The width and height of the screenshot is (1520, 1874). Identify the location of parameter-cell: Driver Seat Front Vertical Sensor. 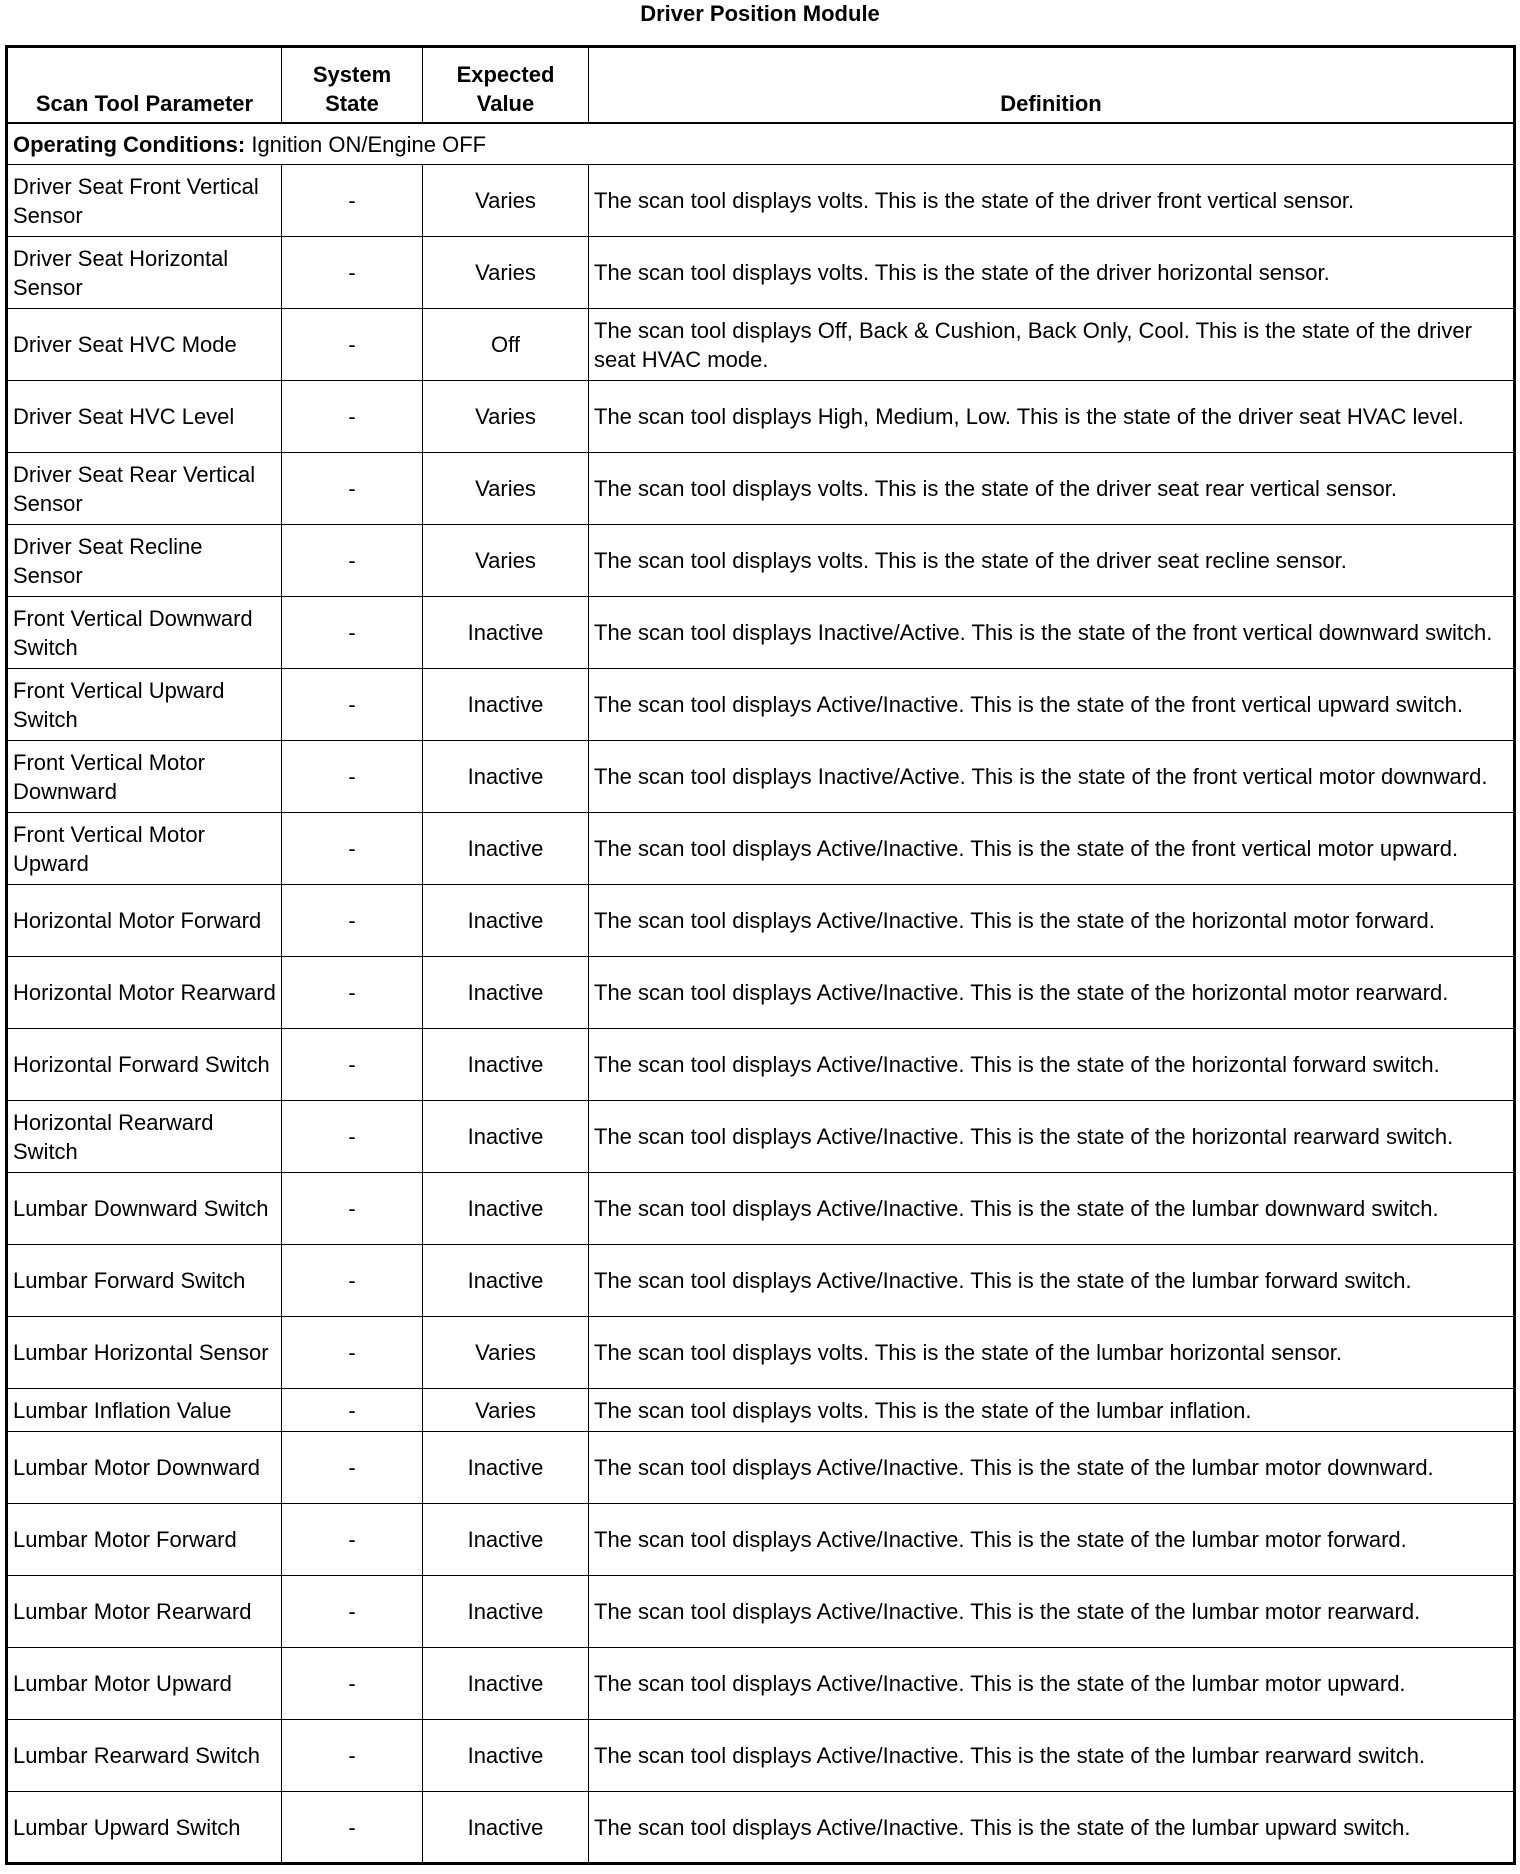
(144, 200).